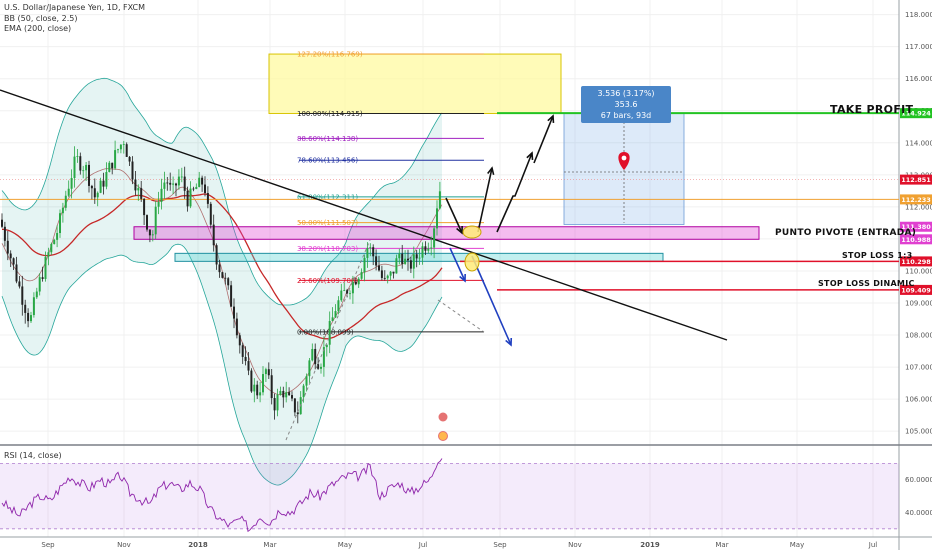 This screenshot has height=550, width=932. What do you see at coordinates (198, 545) in the screenshot?
I see `time-tick-label: 2018` at bounding box center [198, 545].